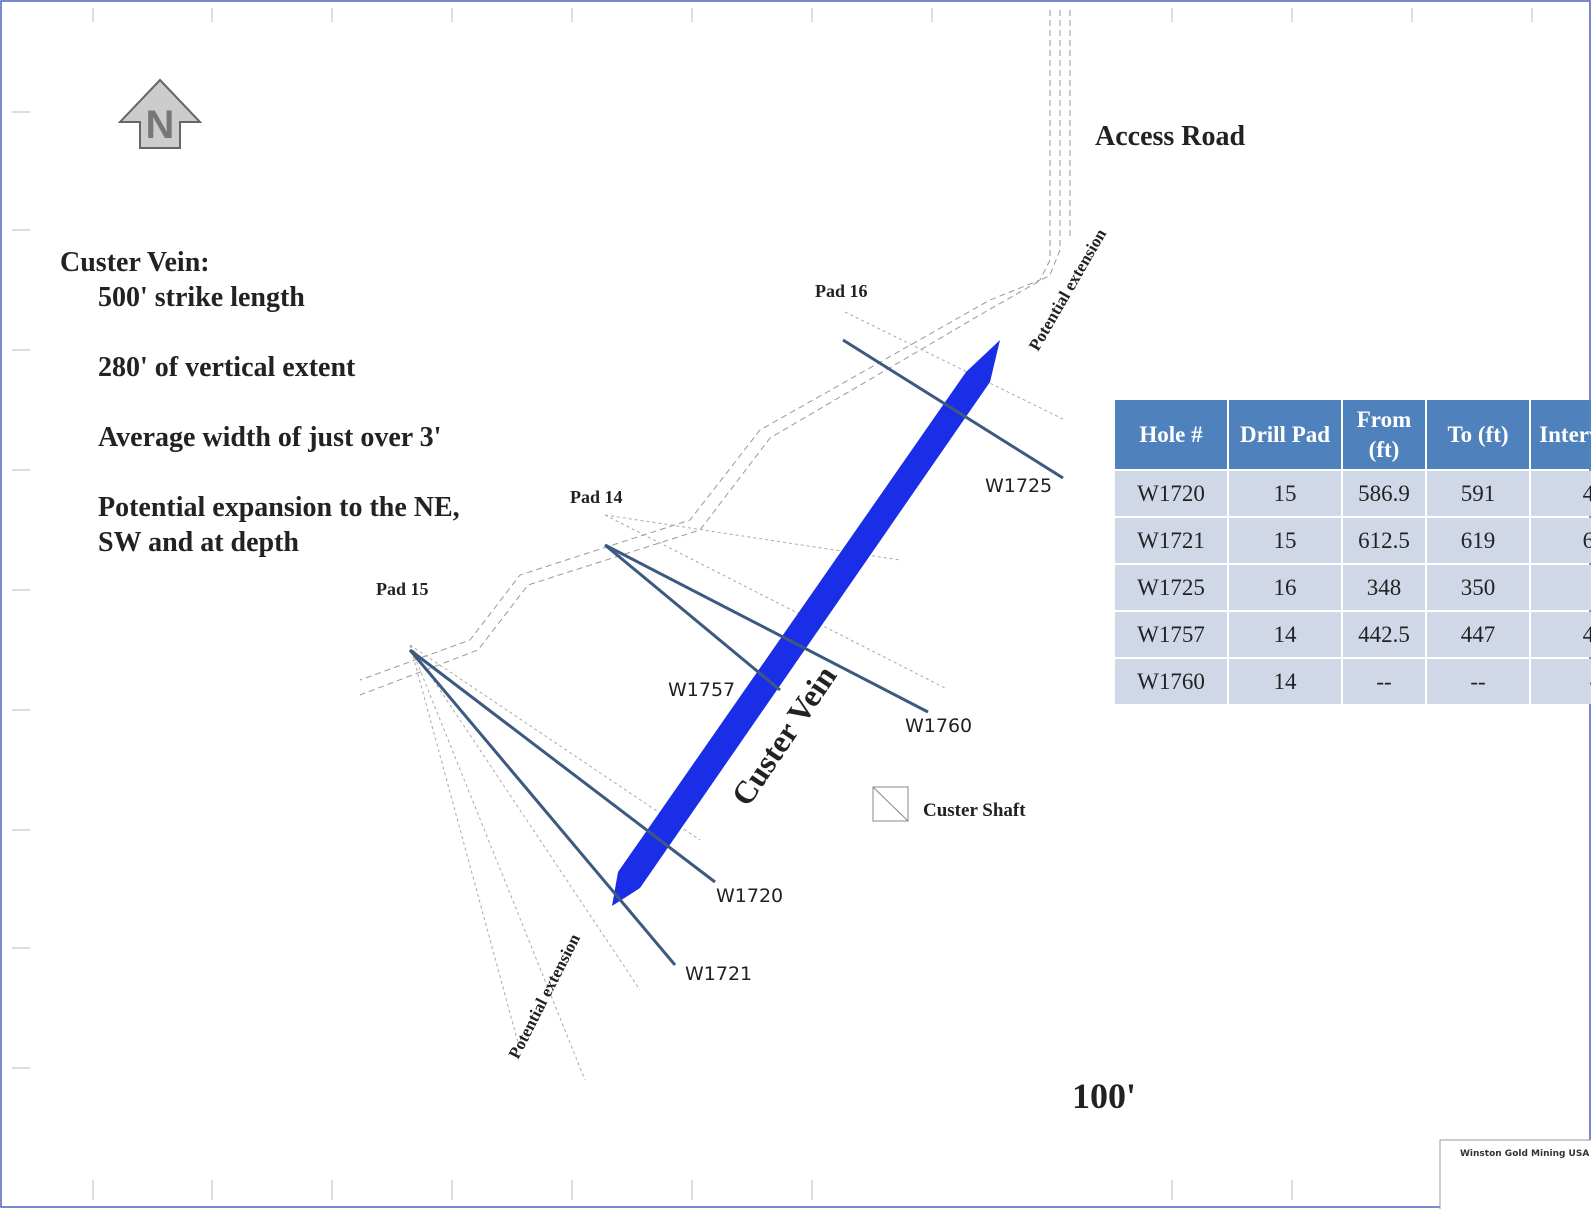 The width and height of the screenshot is (1591, 1209). I want to click on table-cell: 16, so click(1285, 587).